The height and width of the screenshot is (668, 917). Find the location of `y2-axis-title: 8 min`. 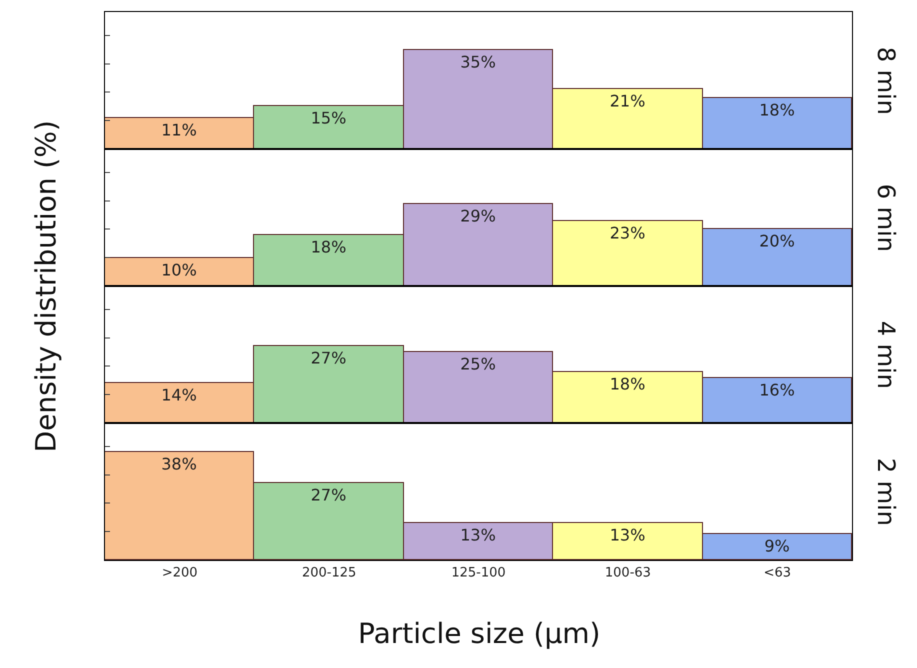

y2-axis-title: 8 min is located at coordinates (886, 80).